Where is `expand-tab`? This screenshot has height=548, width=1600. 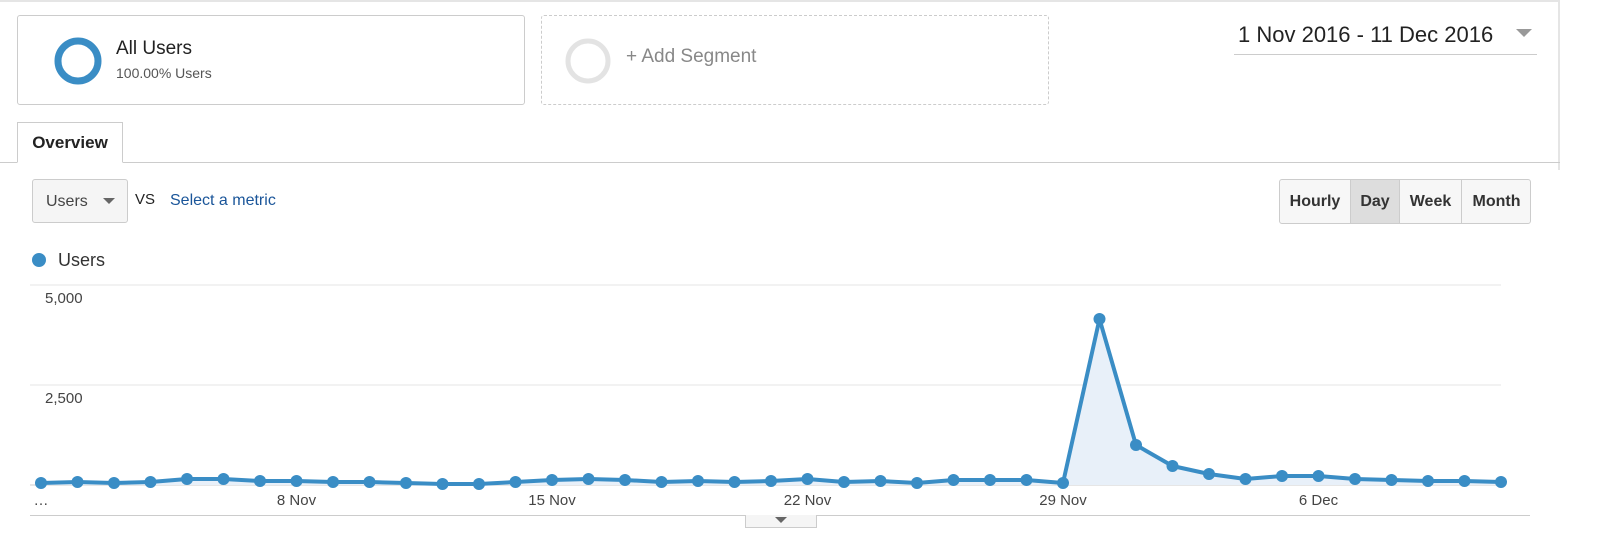
expand-tab is located at coordinates (781, 521).